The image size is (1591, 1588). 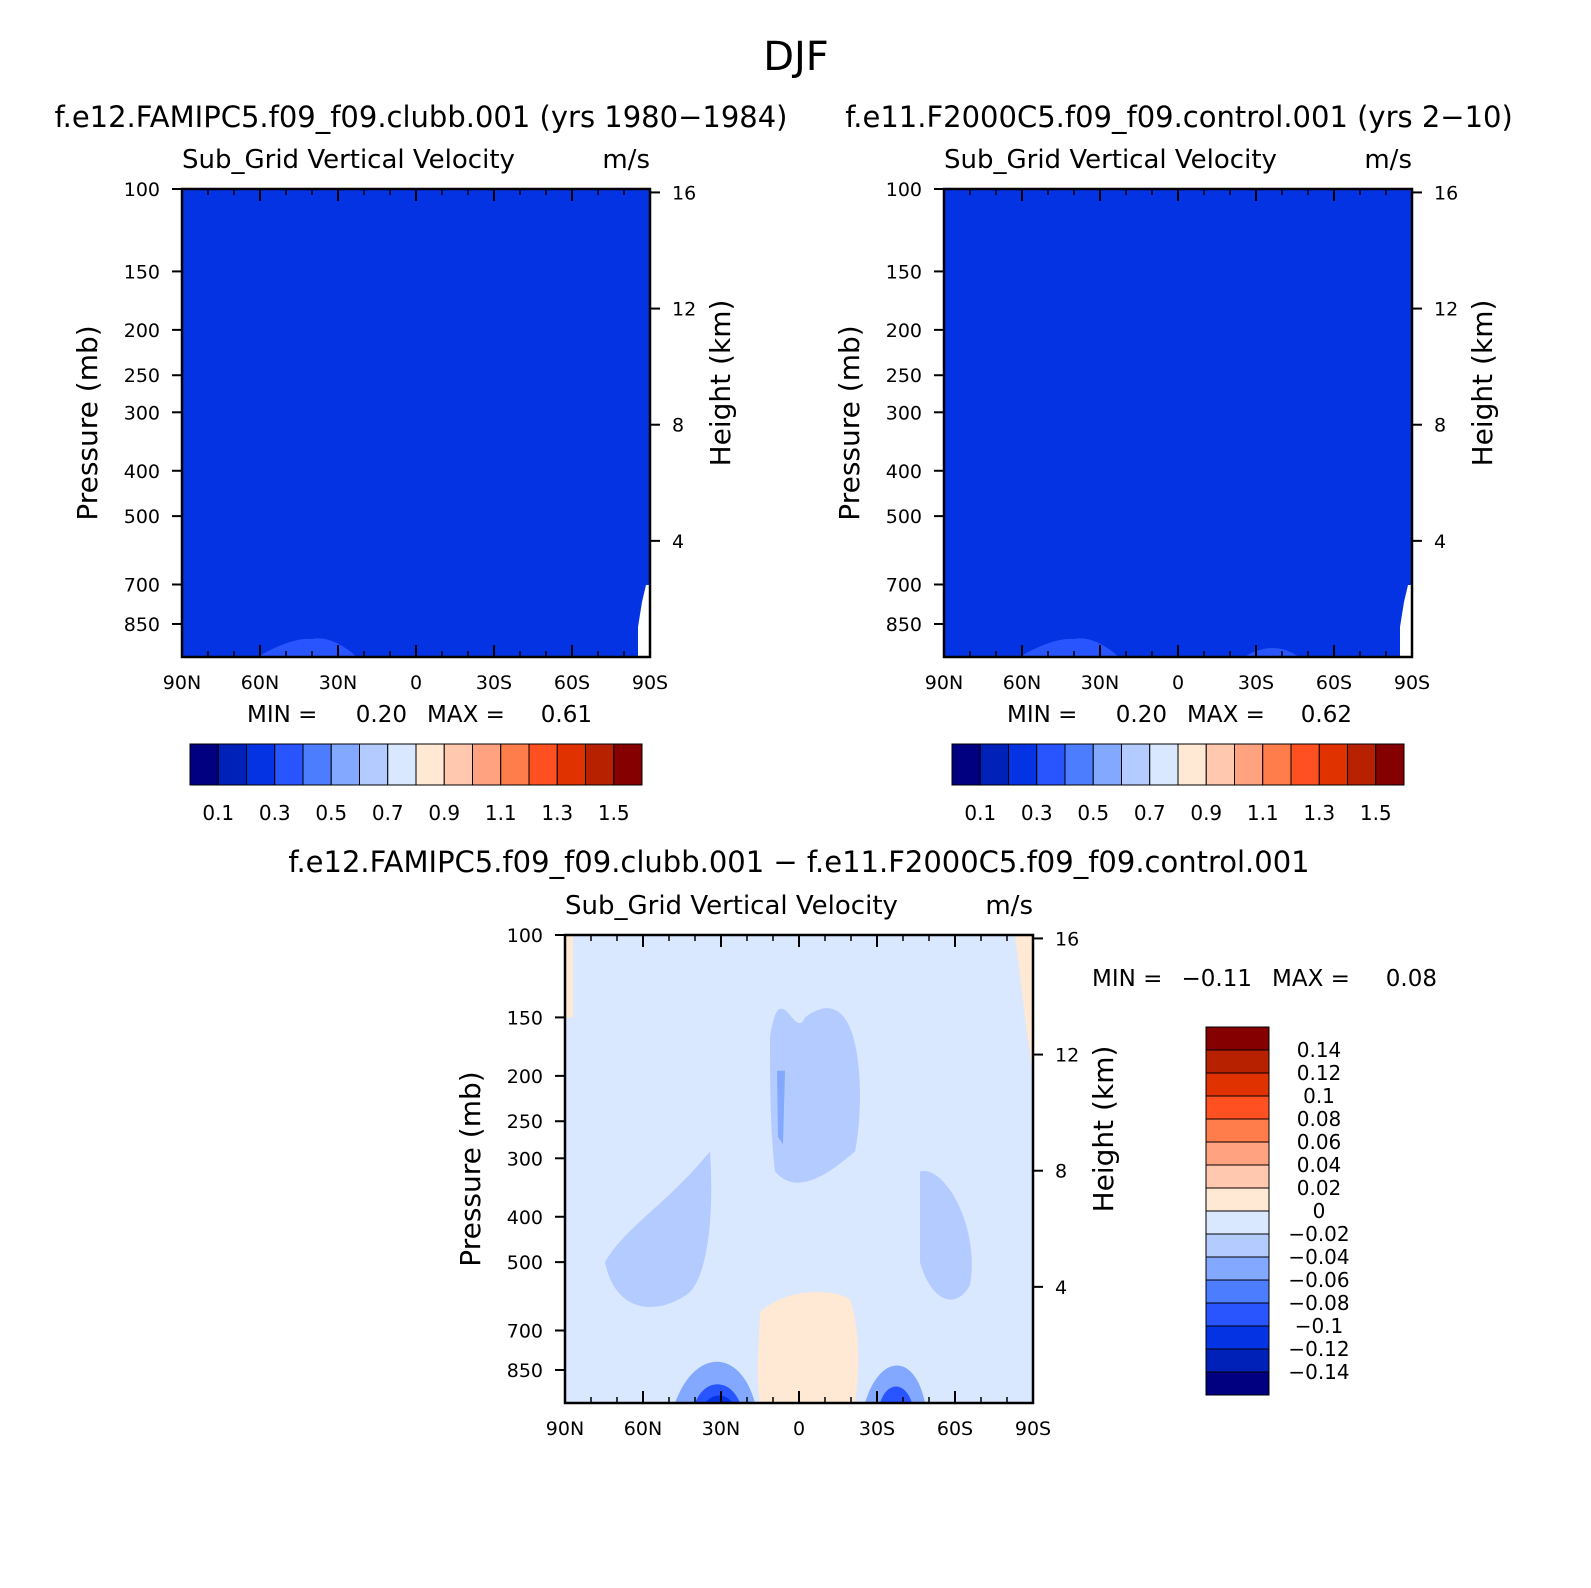 I want to click on y-tick-label: 700, so click(x=525, y=1332).